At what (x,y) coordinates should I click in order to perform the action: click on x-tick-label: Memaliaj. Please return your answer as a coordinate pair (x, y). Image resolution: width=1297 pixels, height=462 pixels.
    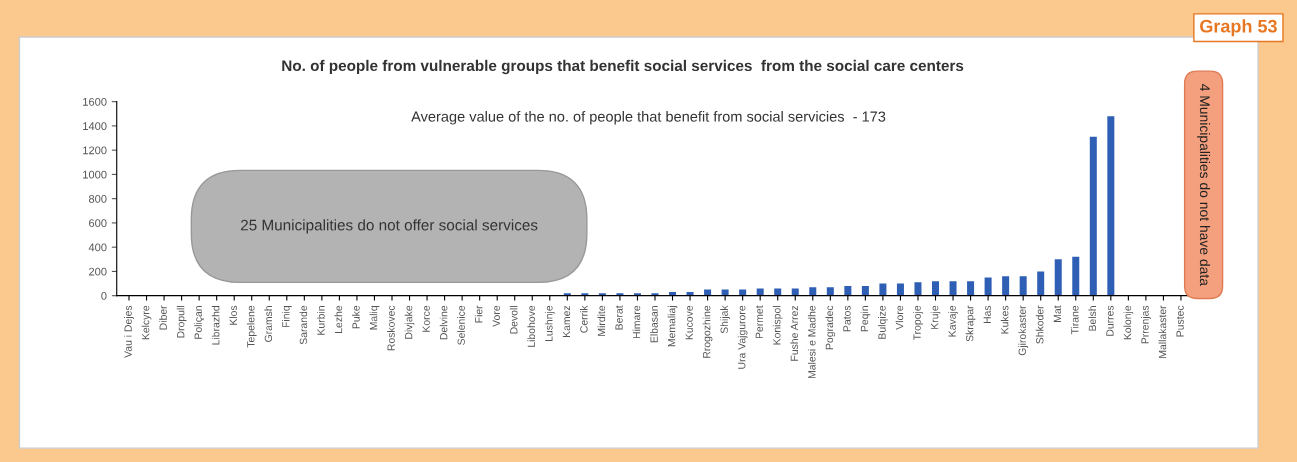
    Looking at the image, I should click on (672, 326).